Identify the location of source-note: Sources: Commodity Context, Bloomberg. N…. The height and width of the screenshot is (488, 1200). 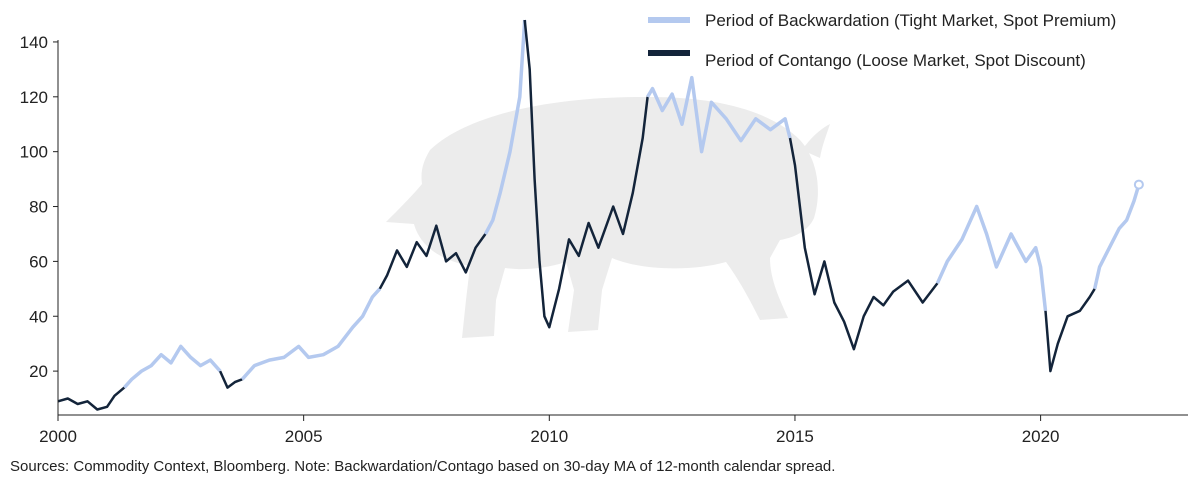
(423, 466).